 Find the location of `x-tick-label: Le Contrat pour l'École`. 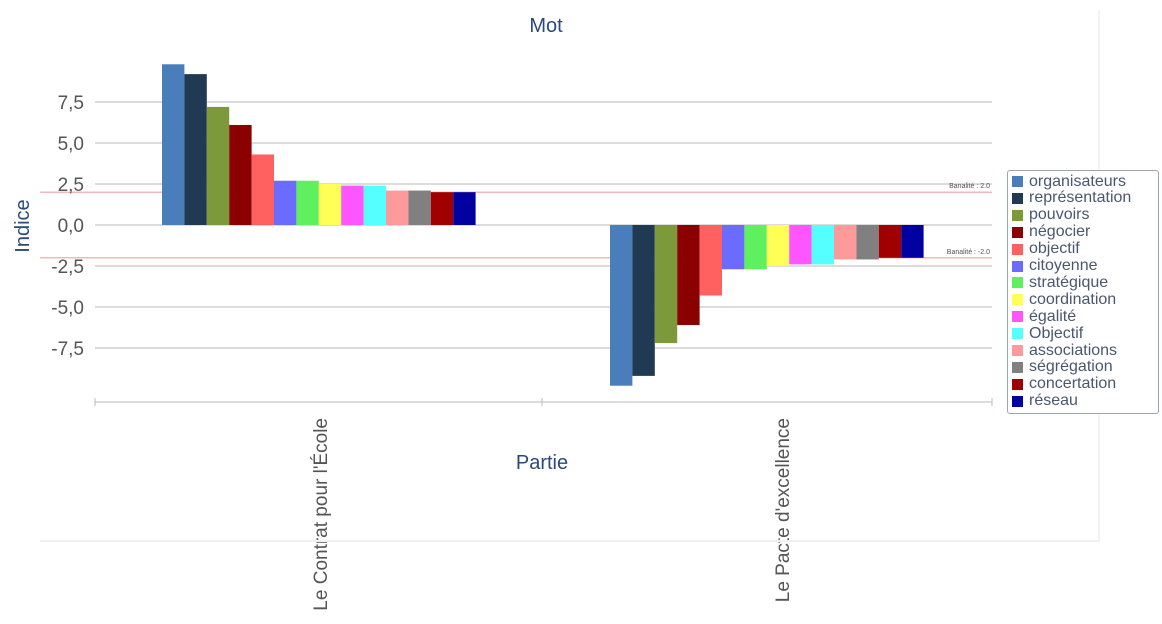

x-tick-label: Le Contrat pour l'École is located at coordinates (321, 514).